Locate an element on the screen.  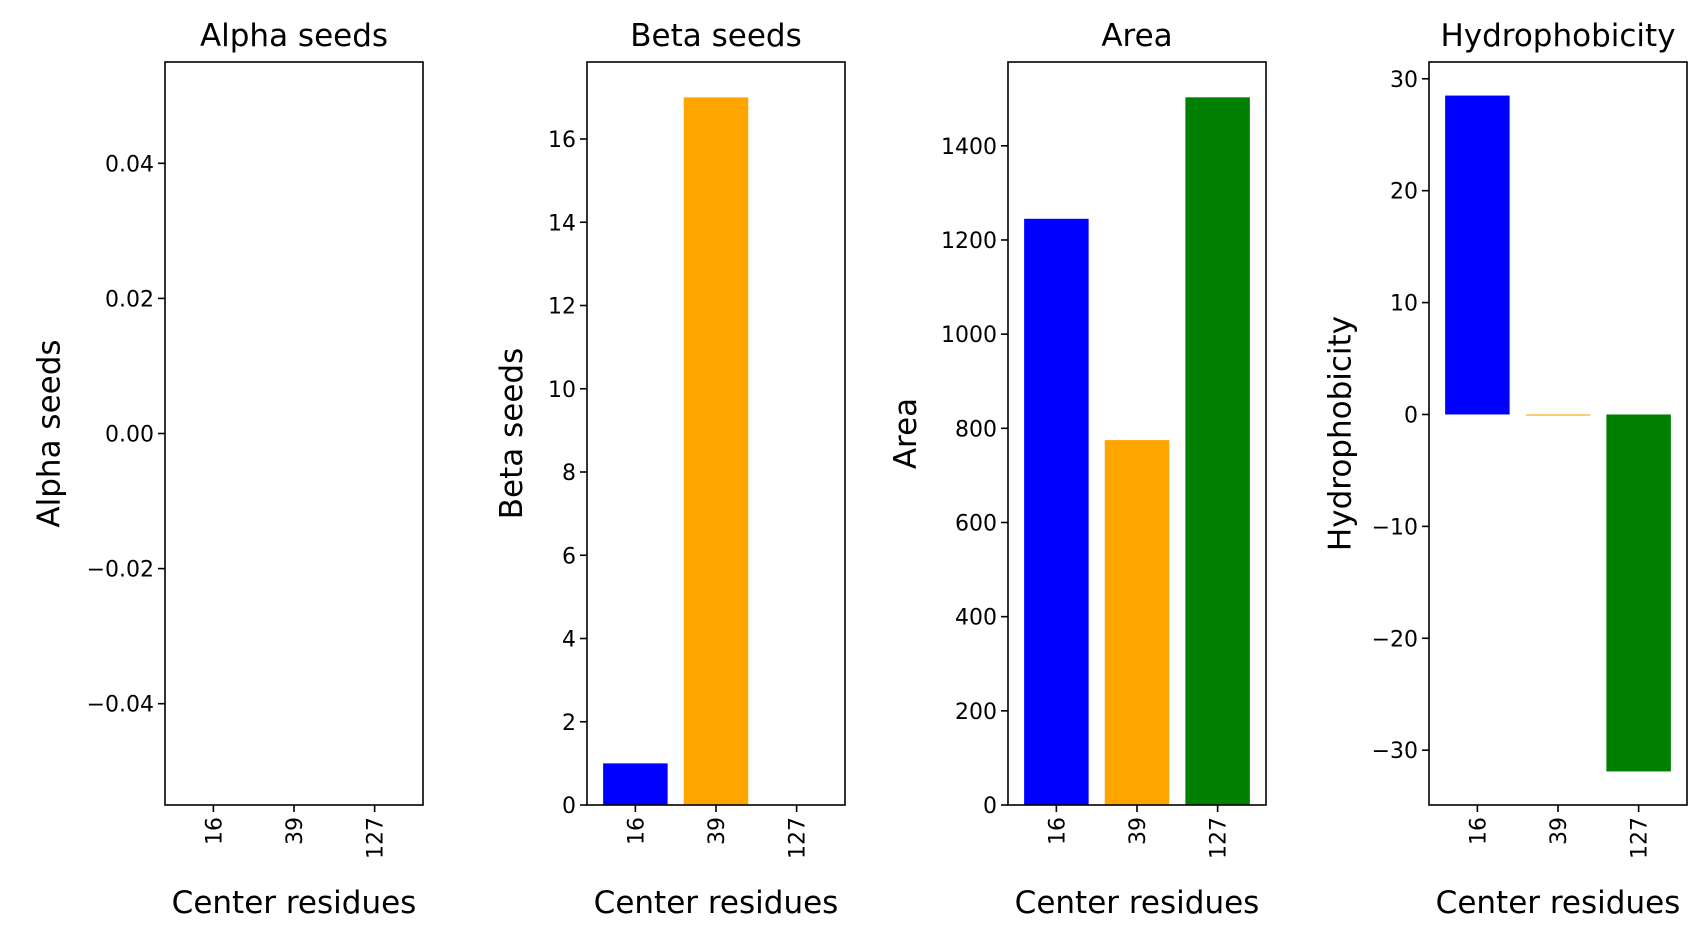
y-tick-label: 14 is located at coordinates (562, 223).